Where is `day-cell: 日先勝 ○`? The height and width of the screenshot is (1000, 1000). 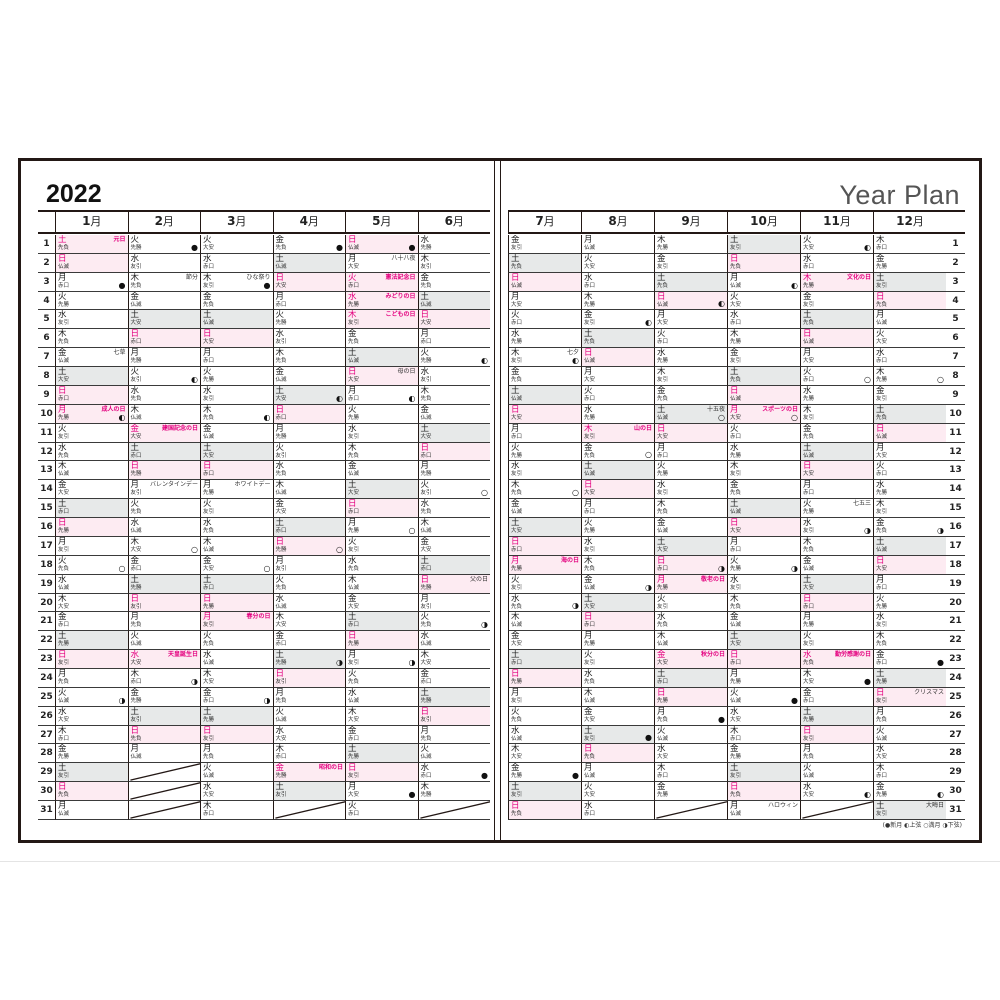
day-cell: 日先勝 ○ is located at coordinates (308, 546).